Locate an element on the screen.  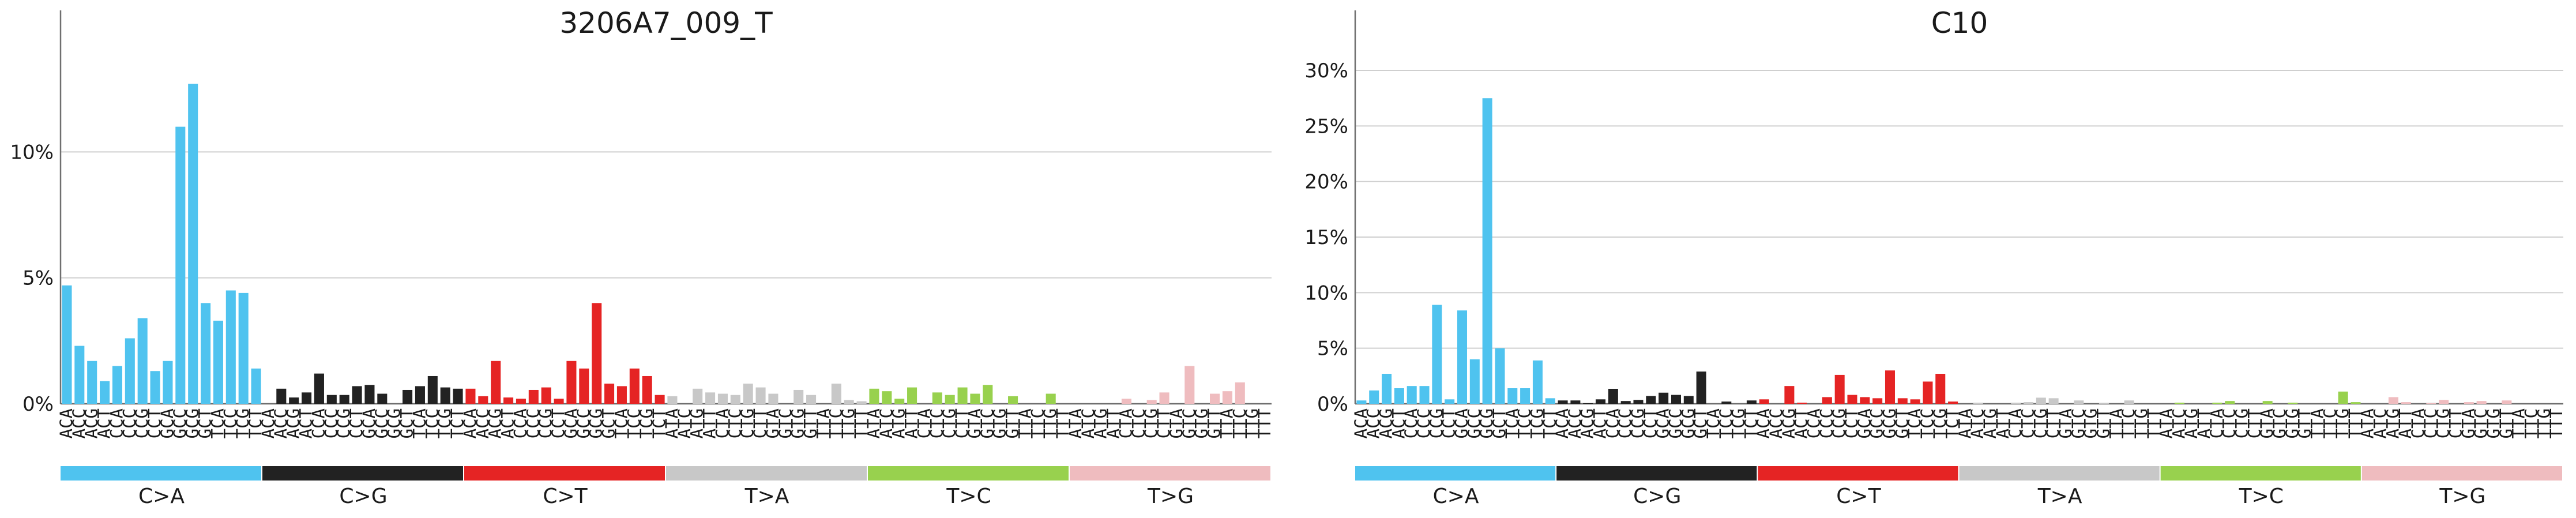
group-label: T>C is located at coordinates (968, 496).